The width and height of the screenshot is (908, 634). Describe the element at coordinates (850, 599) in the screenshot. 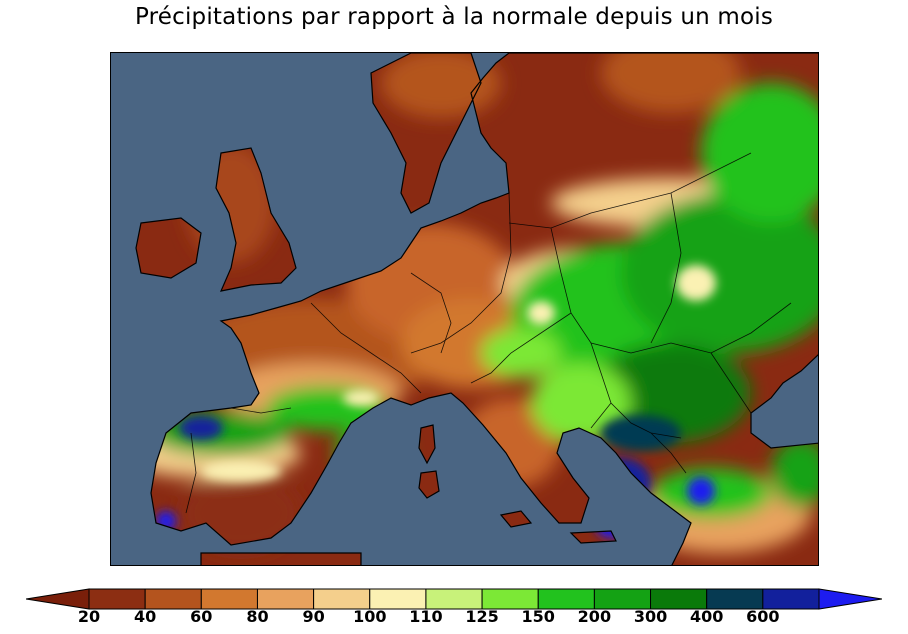

I see `colorbar-right-arrow` at that location.